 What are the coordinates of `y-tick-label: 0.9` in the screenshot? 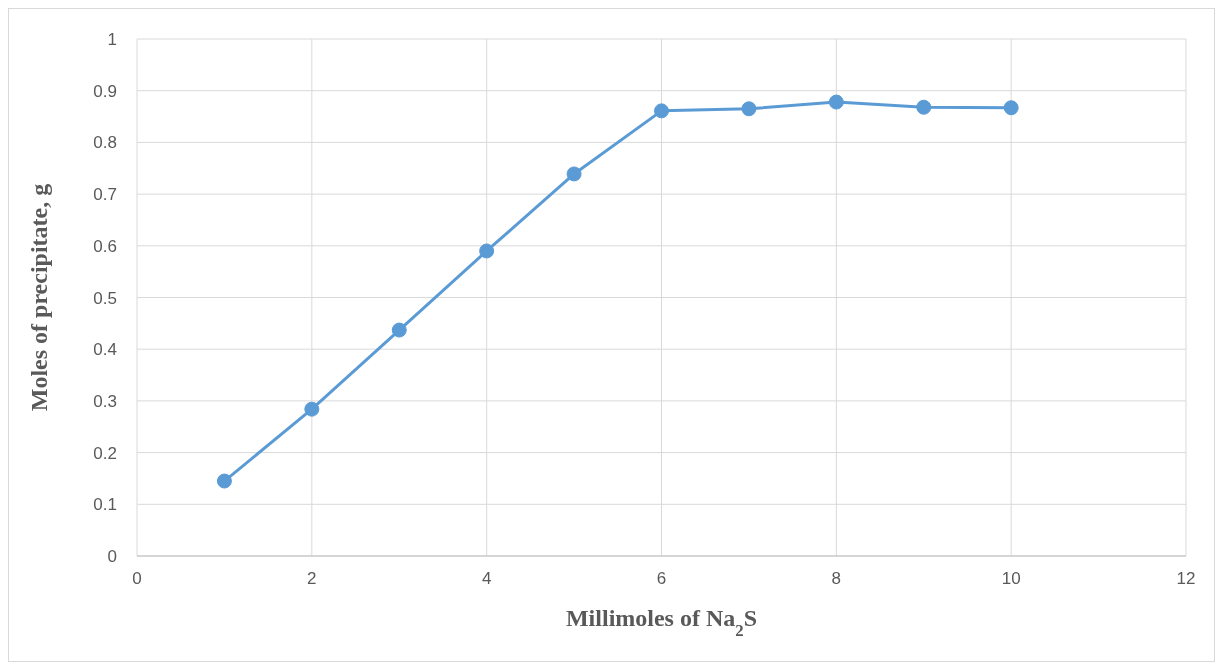 It's located at (105, 91).